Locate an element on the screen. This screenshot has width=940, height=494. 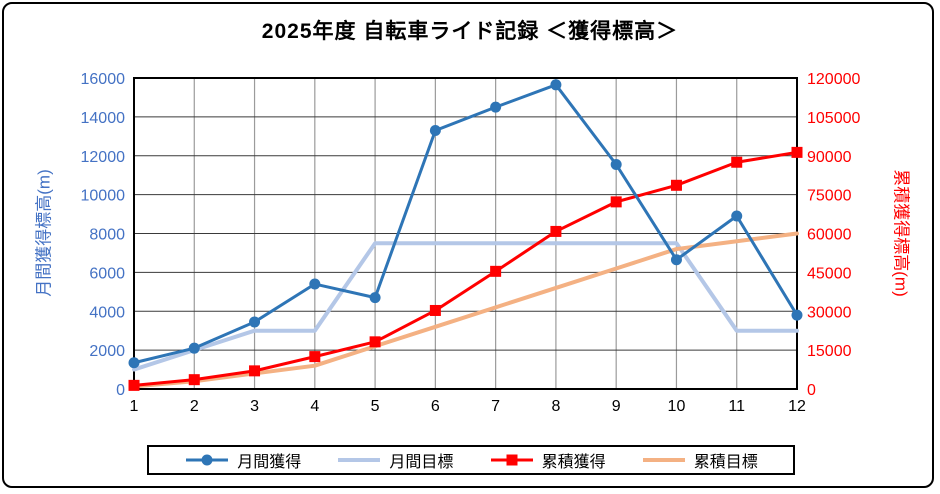
right-axis-tick-label: 30000 is located at coordinates (829, 312).